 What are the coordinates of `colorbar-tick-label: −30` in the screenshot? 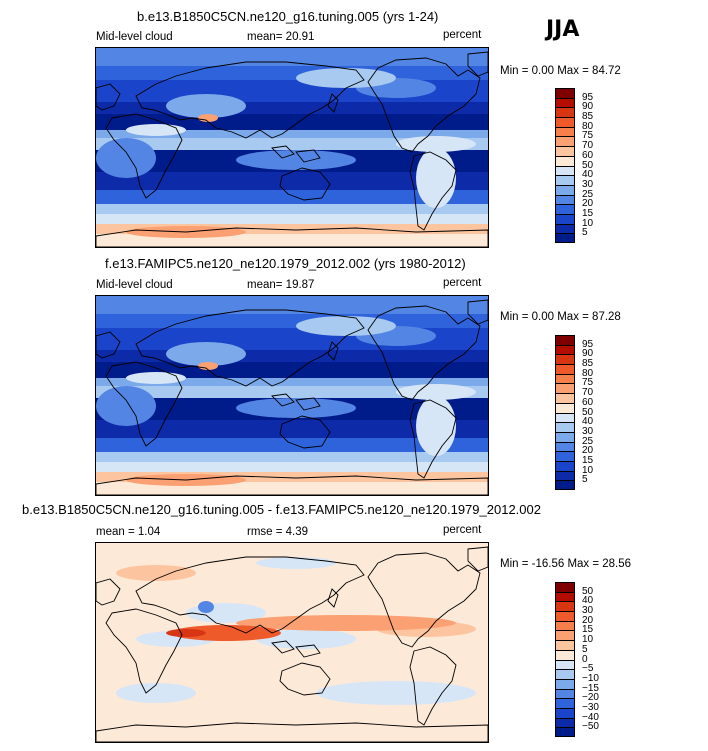 It's located at (590, 707).